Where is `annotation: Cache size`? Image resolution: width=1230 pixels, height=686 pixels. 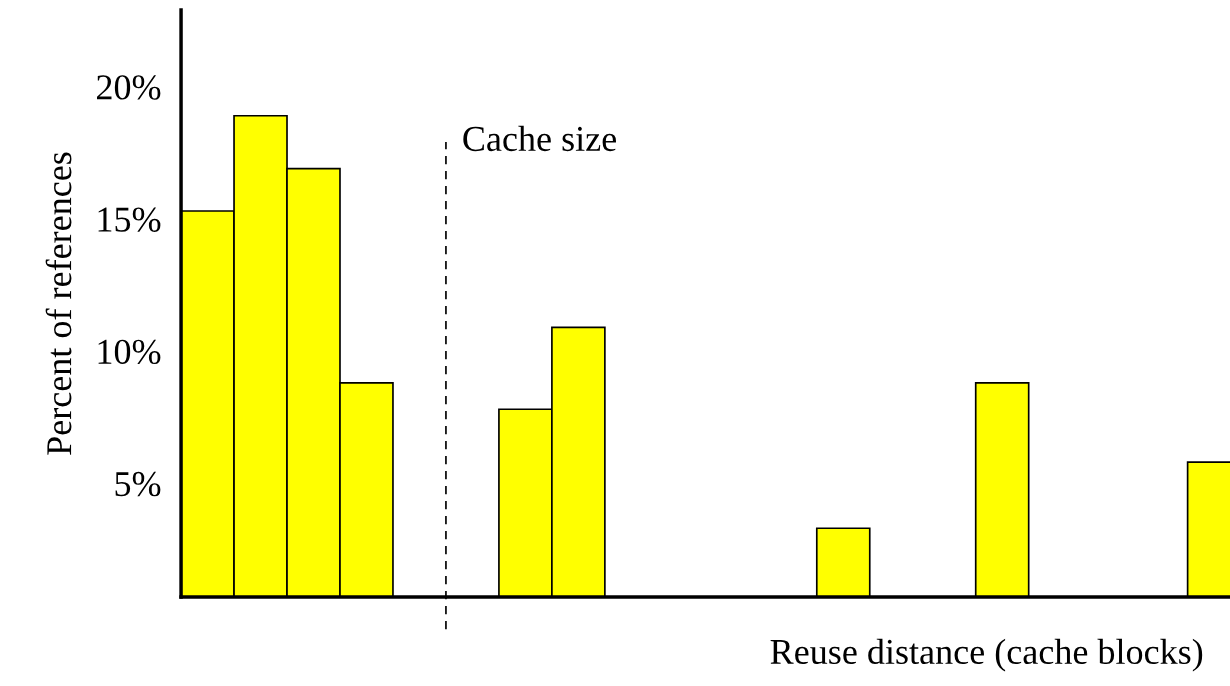
annotation: Cache size is located at coordinates (539, 138).